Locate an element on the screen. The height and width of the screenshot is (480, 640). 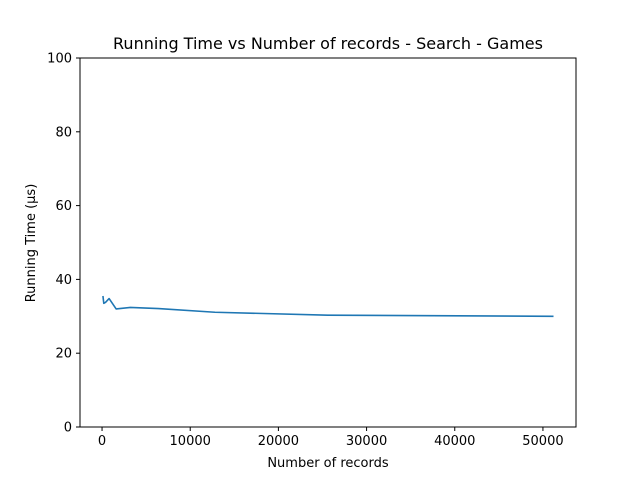
x-tick-label: 10000 is located at coordinates (190, 441).